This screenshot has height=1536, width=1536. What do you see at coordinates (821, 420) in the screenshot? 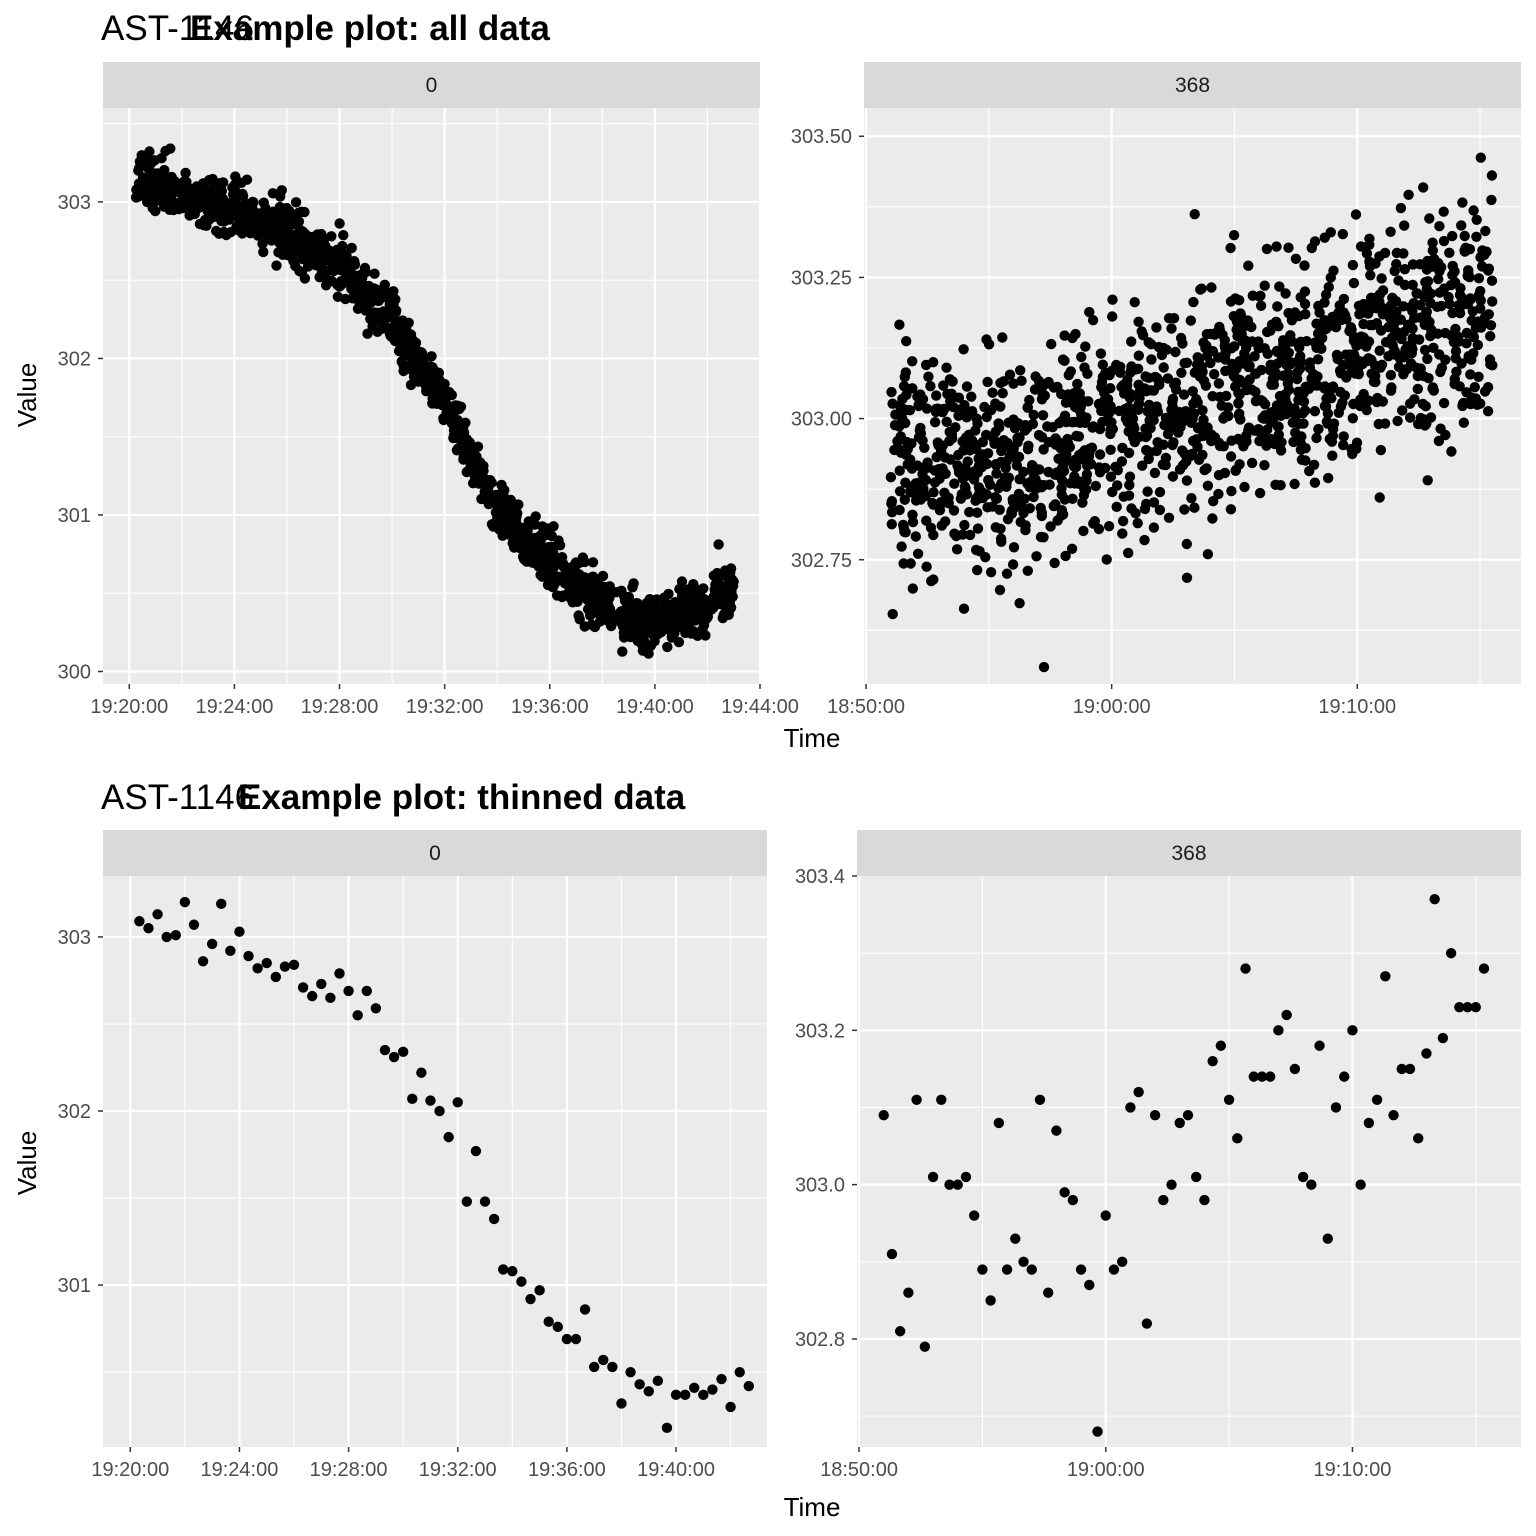
I see `y-tick-label: 303.00` at bounding box center [821, 420].